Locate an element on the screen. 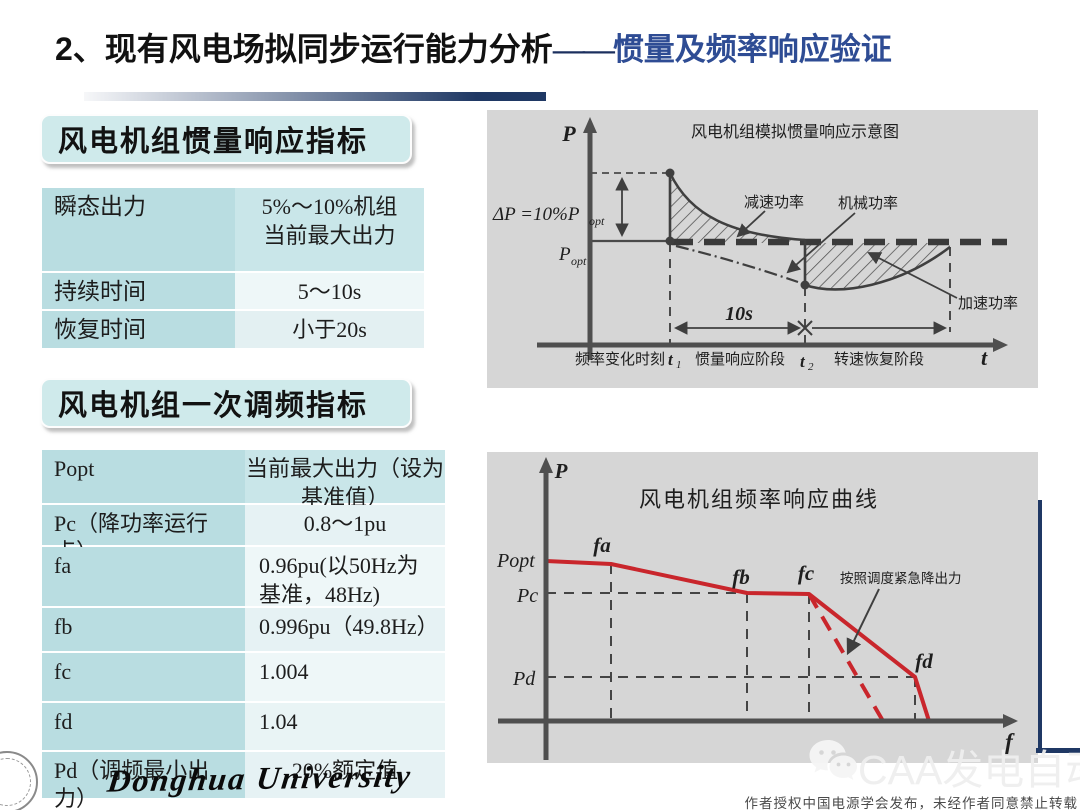 This screenshot has height=810, width=1080. delta-p-label: ΔP =10%P is located at coordinates (536, 214).